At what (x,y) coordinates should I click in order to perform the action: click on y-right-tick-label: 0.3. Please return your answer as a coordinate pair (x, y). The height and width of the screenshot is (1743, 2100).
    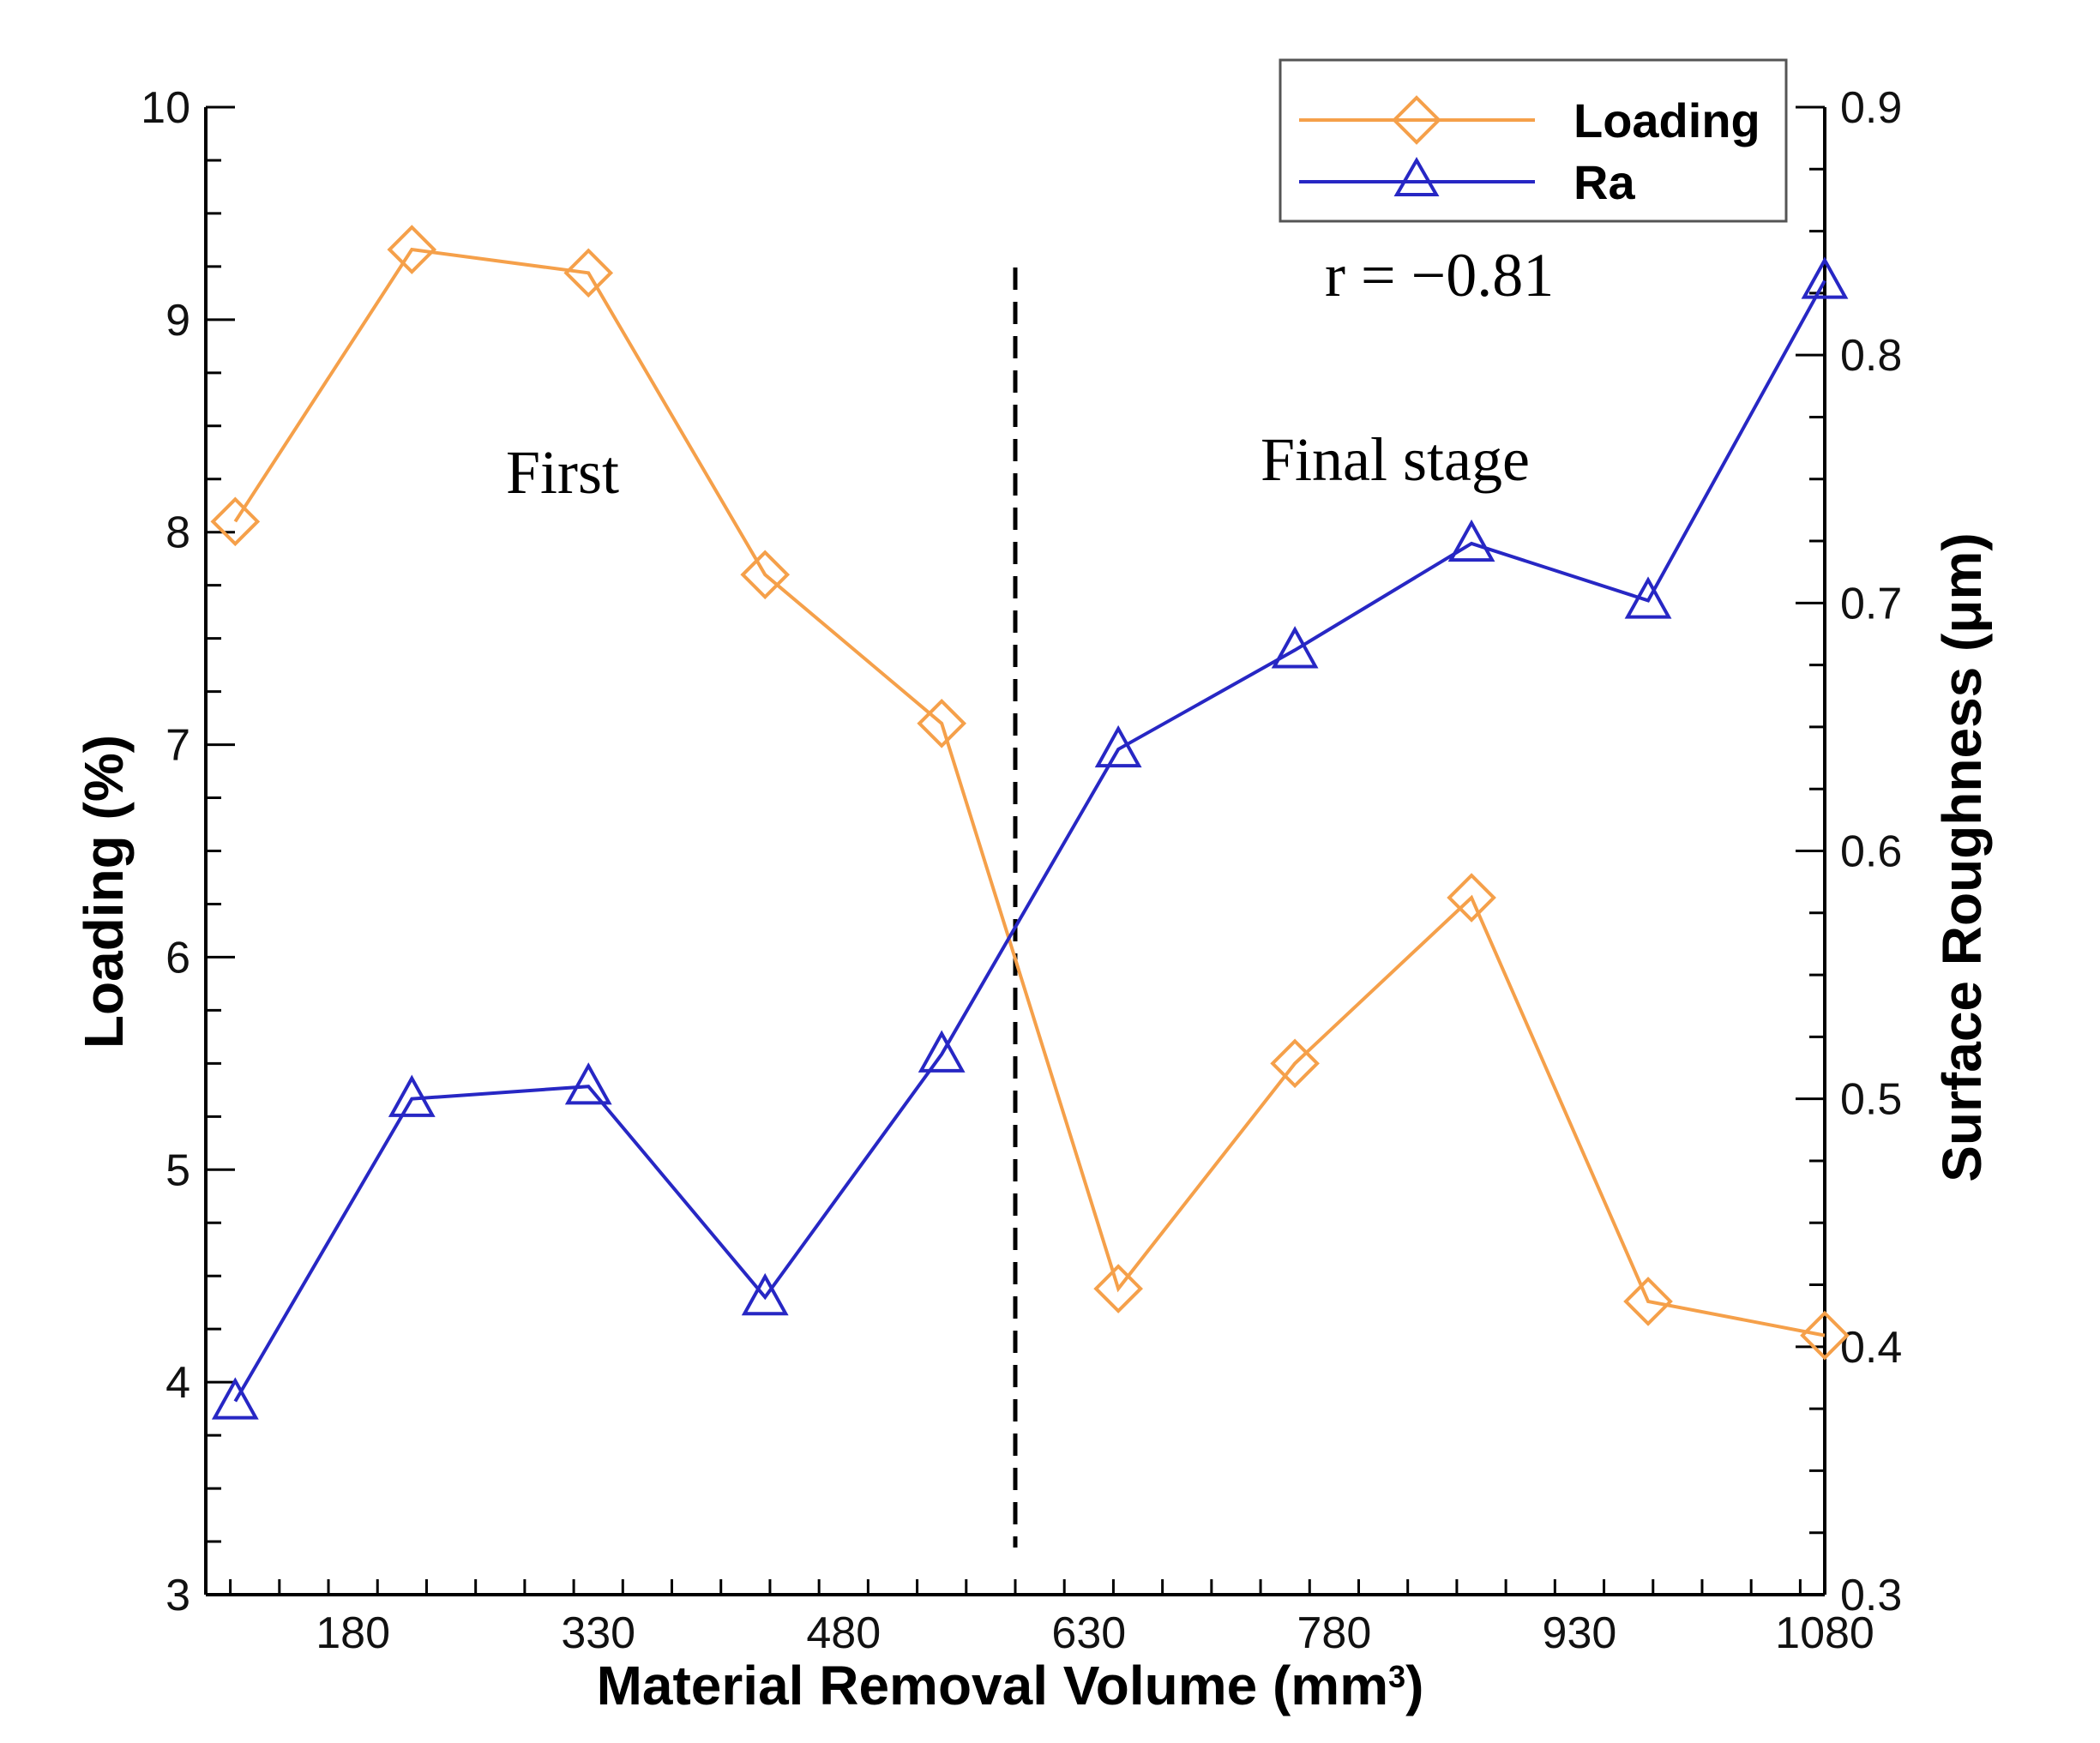
    Looking at the image, I should click on (1871, 1595).